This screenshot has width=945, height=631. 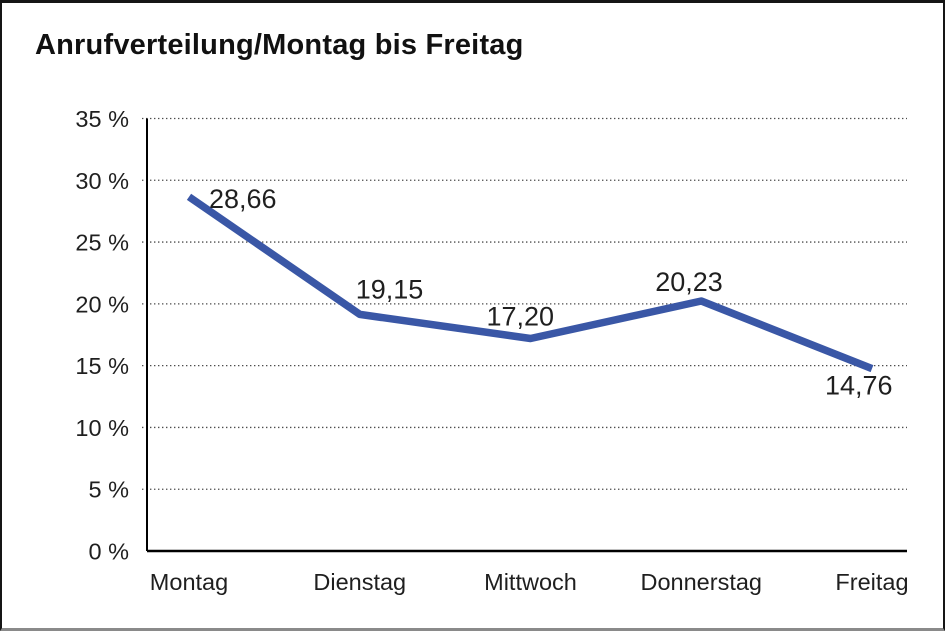 I want to click on x-tick-label: Mittwoch, so click(x=530, y=582).